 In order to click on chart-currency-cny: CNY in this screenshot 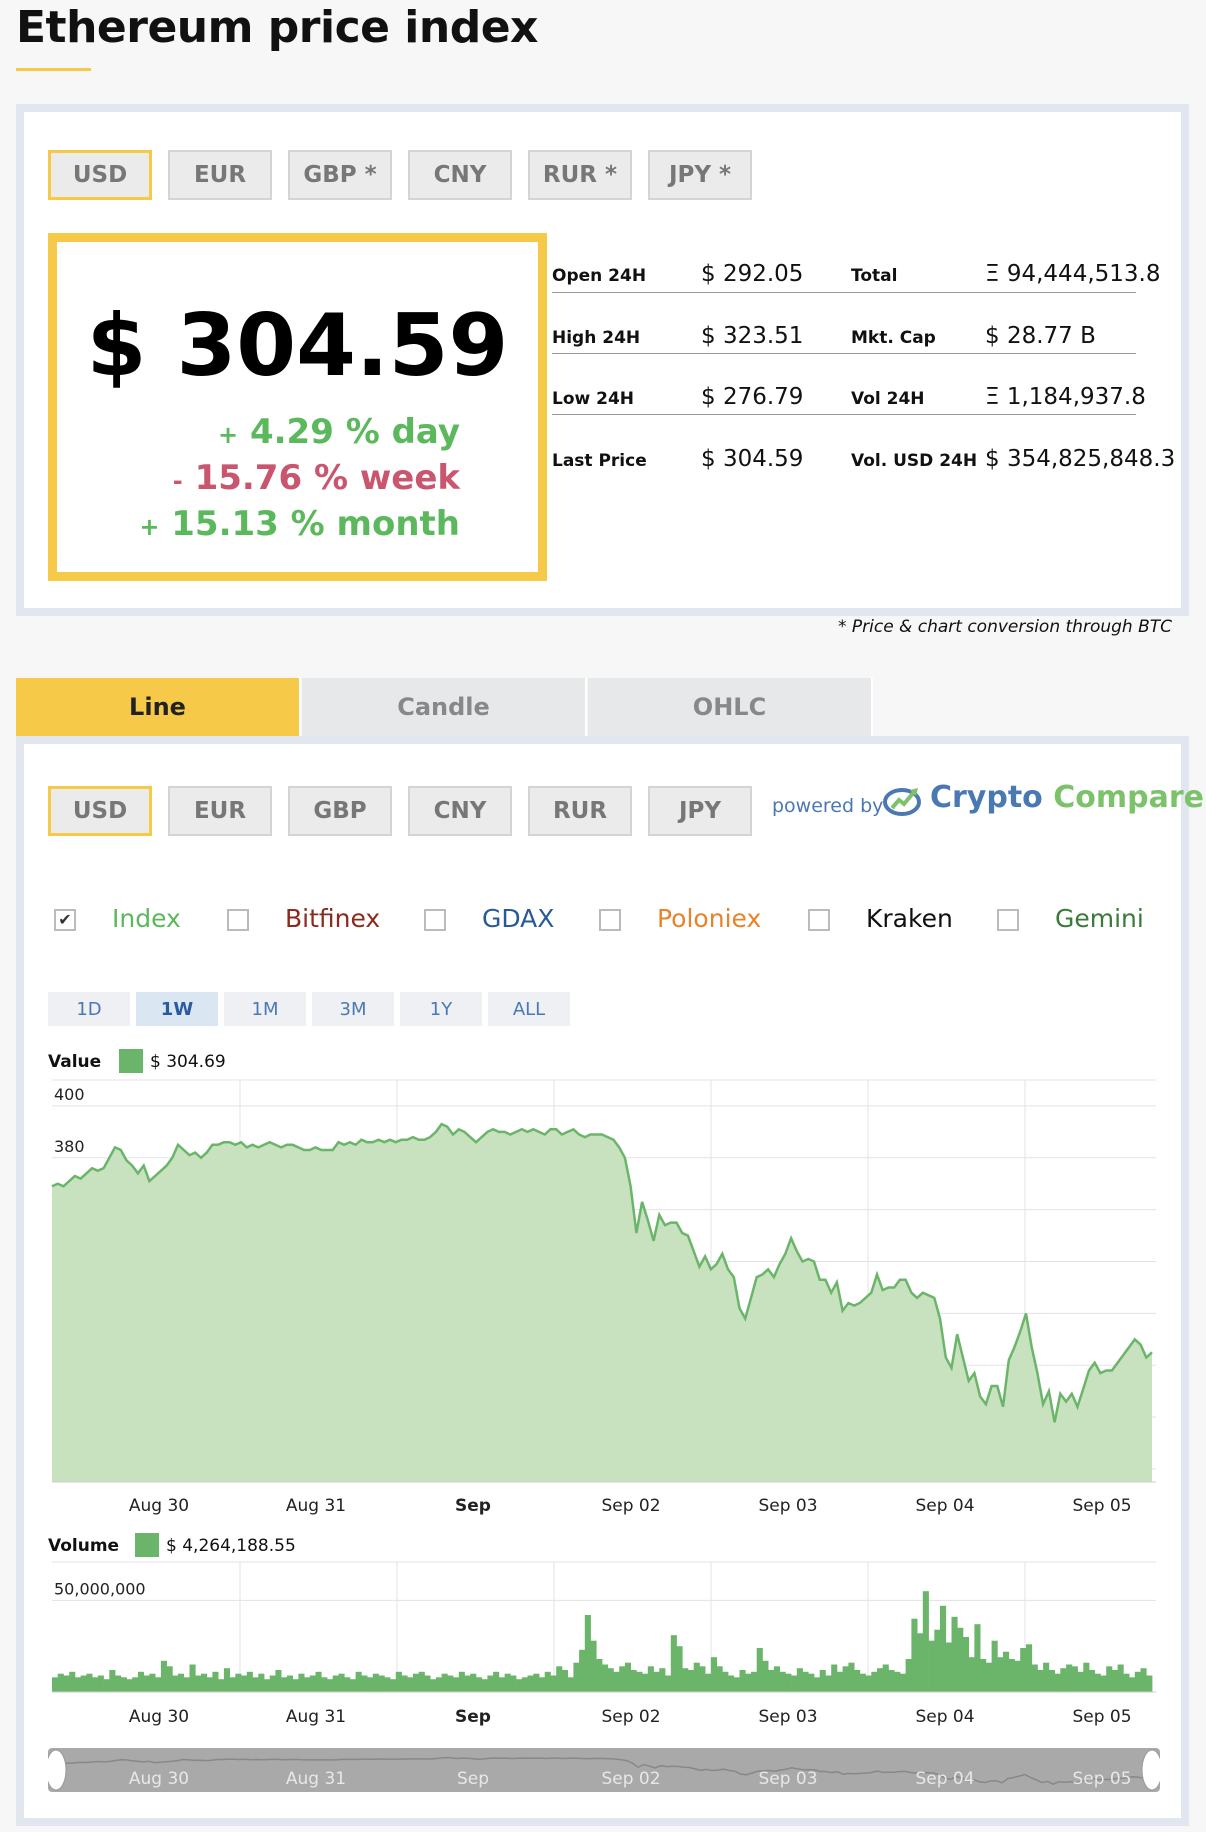, I will do `click(460, 811)`.